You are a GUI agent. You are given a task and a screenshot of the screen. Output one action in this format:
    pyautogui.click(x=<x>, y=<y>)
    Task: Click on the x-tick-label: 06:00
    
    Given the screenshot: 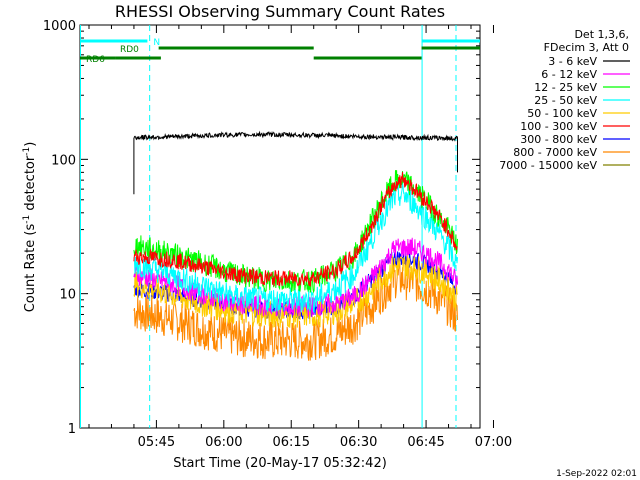 What is the action you would take?
    pyautogui.click(x=223, y=442)
    